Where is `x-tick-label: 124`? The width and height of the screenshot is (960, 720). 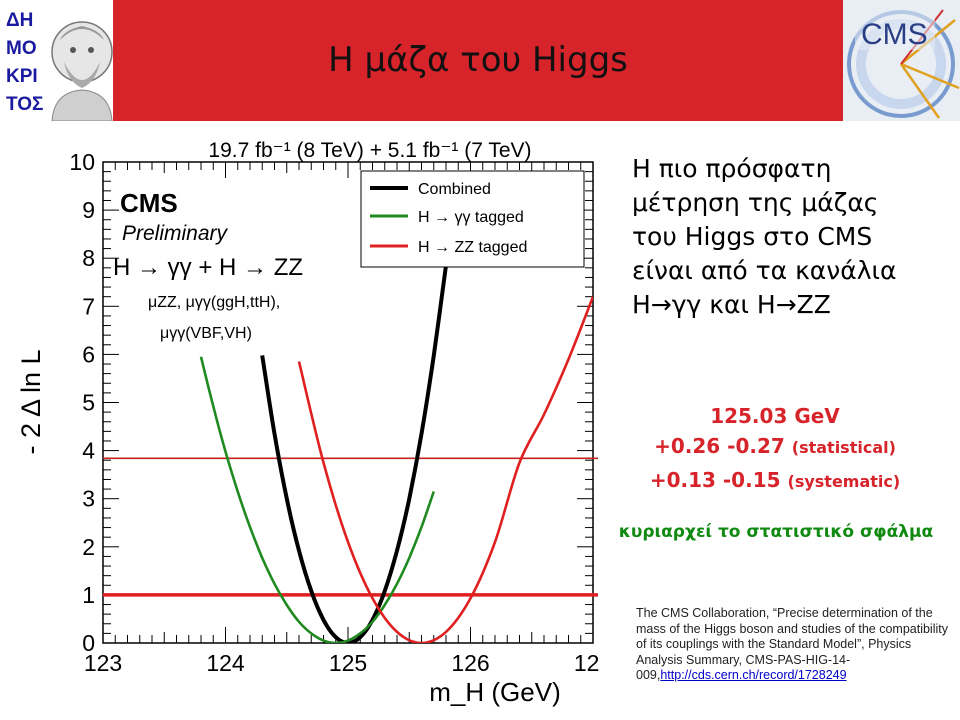 x-tick-label: 124 is located at coordinates (225, 663).